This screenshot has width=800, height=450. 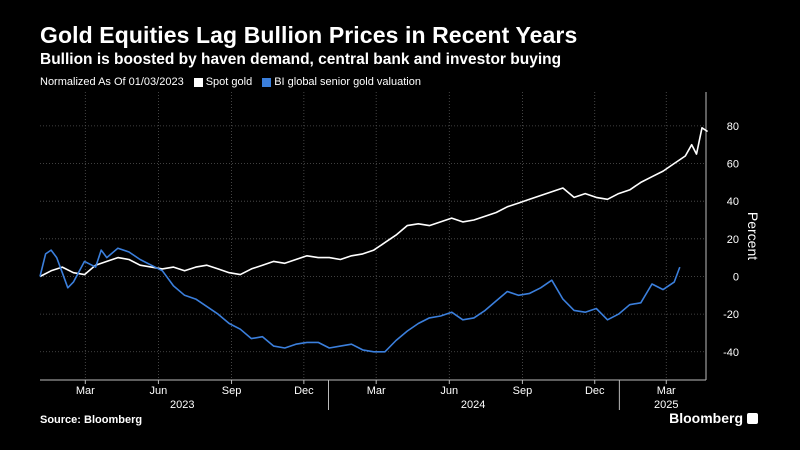 I want to click on year-label: 2023, so click(x=182, y=405).